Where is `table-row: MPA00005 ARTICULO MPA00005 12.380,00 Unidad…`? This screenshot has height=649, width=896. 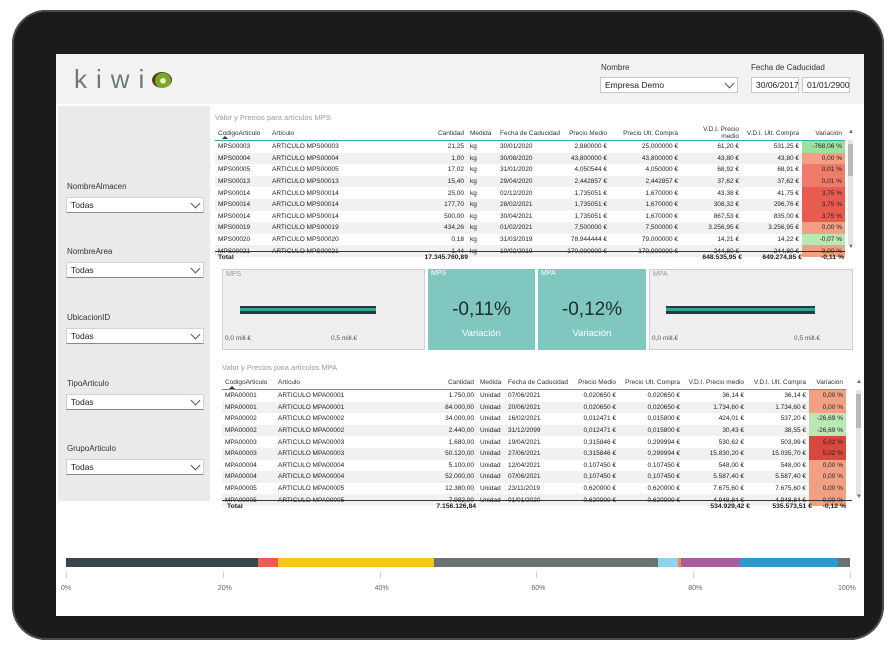
table-row: MPA00005 ARTICULO MPA00005 12.380,00 Unidad… is located at coordinates (534, 488).